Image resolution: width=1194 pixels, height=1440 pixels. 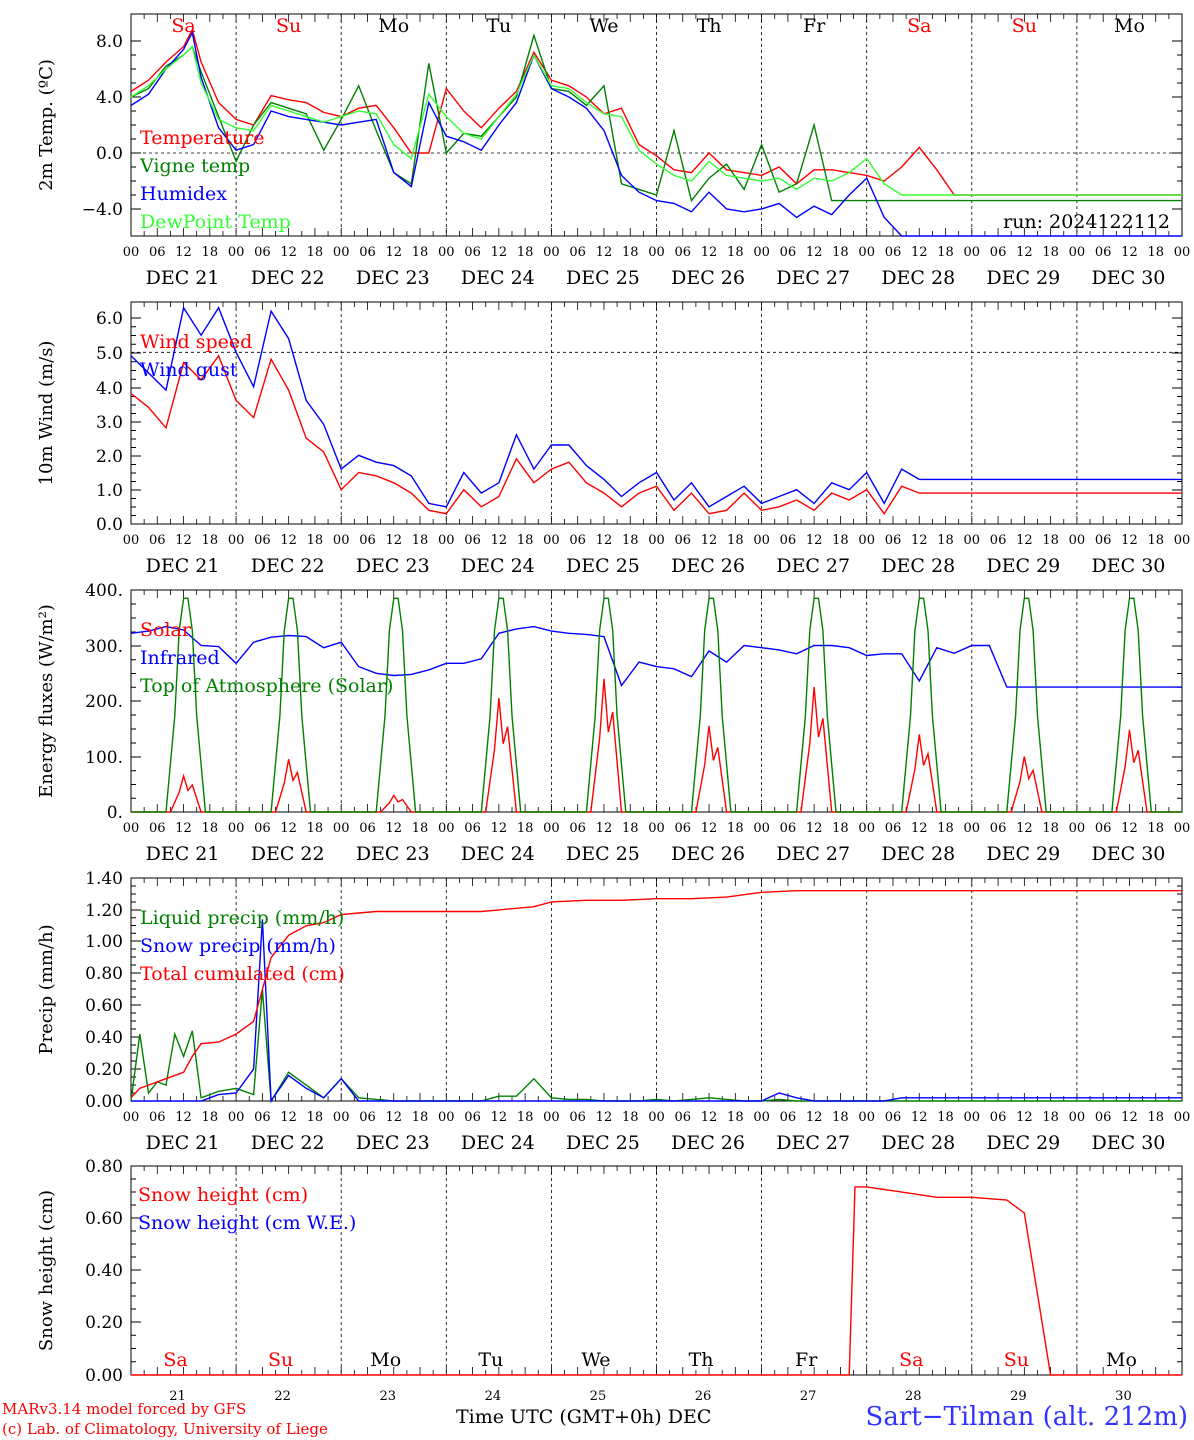 What do you see at coordinates (104, 702) in the screenshot?
I see `y-tick-label: 200.` at bounding box center [104, 702].